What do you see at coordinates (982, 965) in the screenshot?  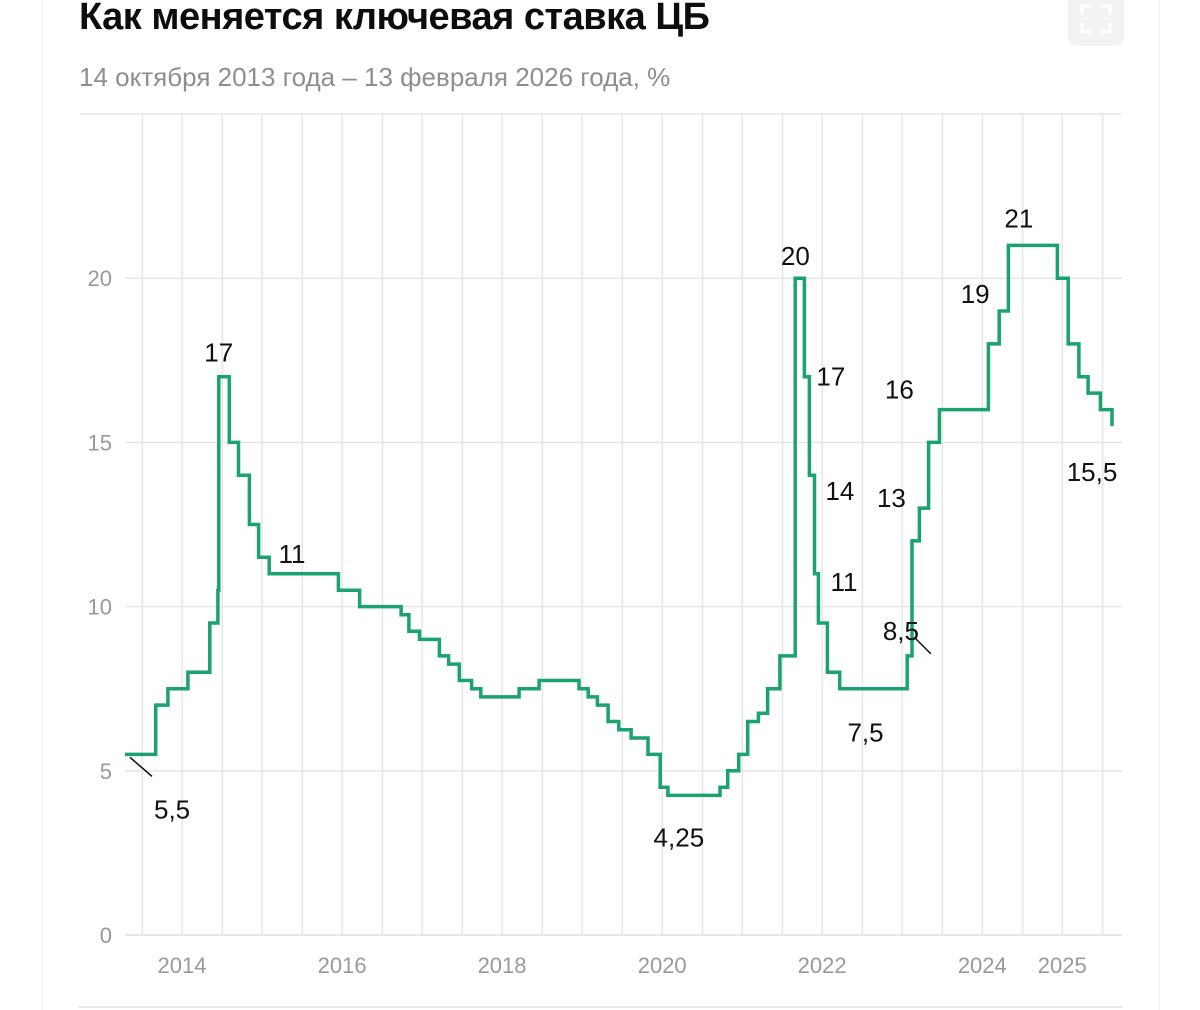 I see `x-tick-label-2024: 2024` at bounding box center [982, 965].